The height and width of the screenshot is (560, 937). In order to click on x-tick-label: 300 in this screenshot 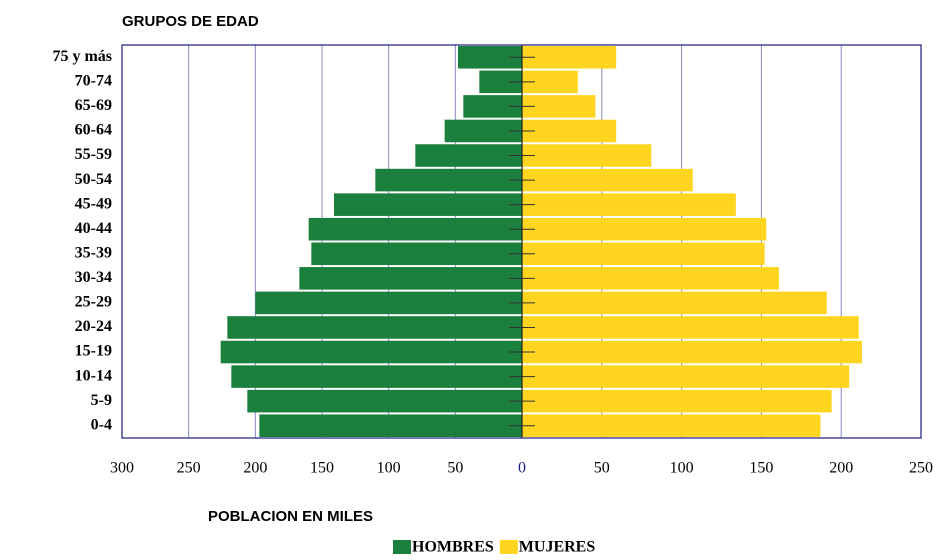, I will do `click(122, 468)`.